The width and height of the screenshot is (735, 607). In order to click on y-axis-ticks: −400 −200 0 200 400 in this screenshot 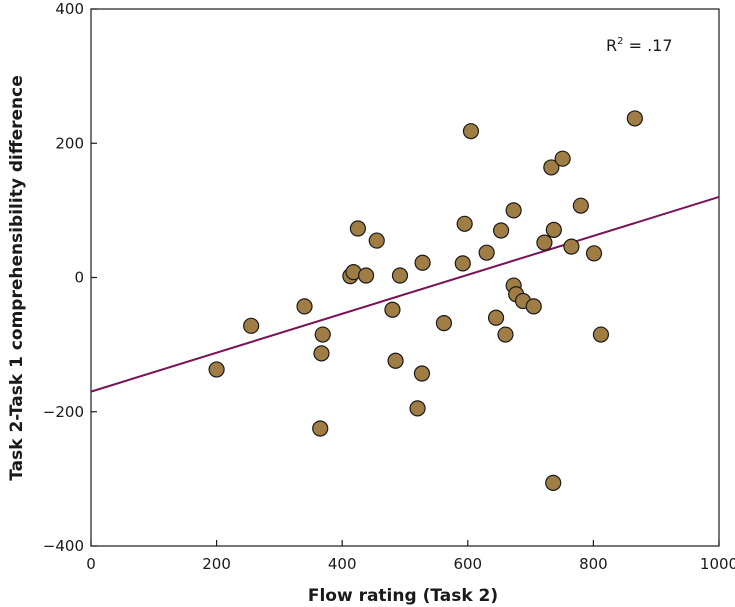, I will do `click(70, 277)`.